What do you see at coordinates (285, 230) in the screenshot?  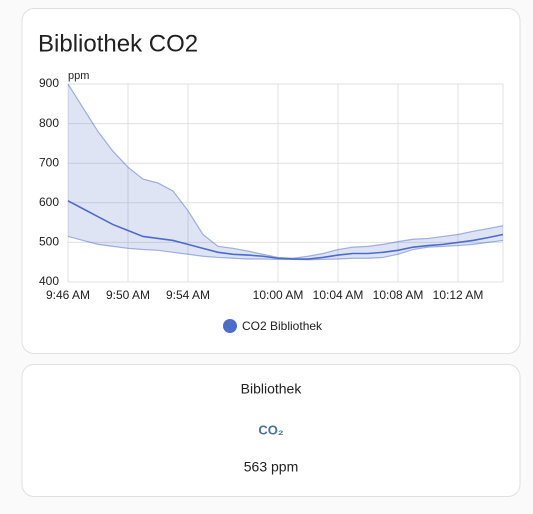 I see `line` at bounding box center [285, 230].